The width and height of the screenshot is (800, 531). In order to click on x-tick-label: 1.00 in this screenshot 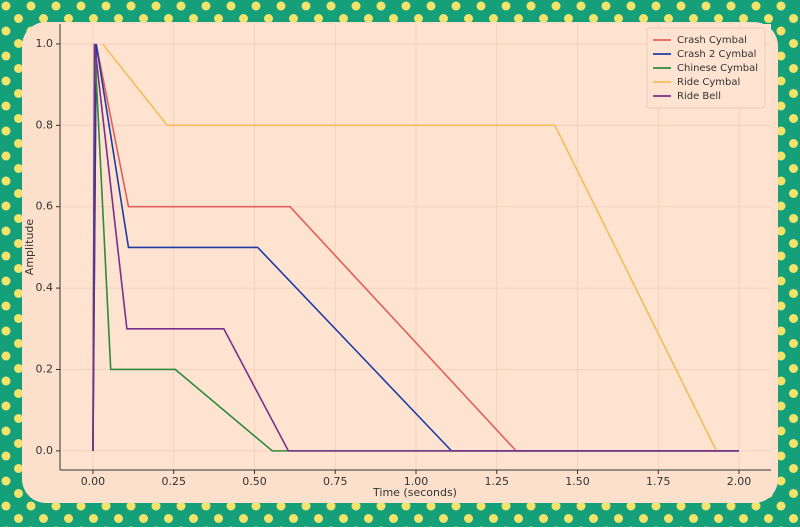, I will do `click(416, 481)`.